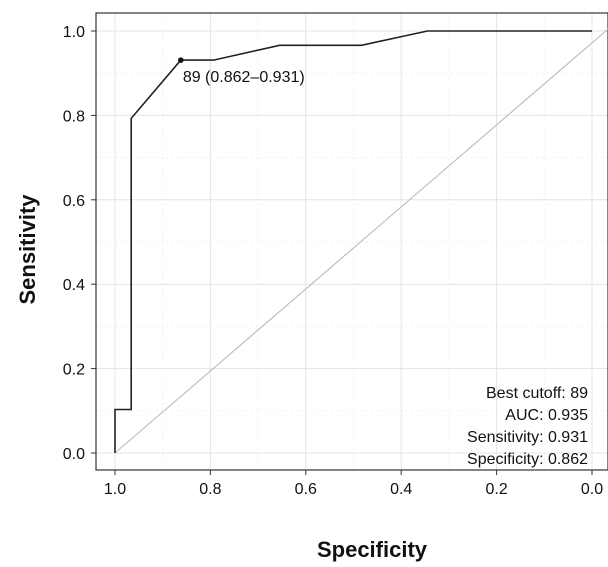  I want to click on y-axis-title: Sensitivity, so click(27, 249).